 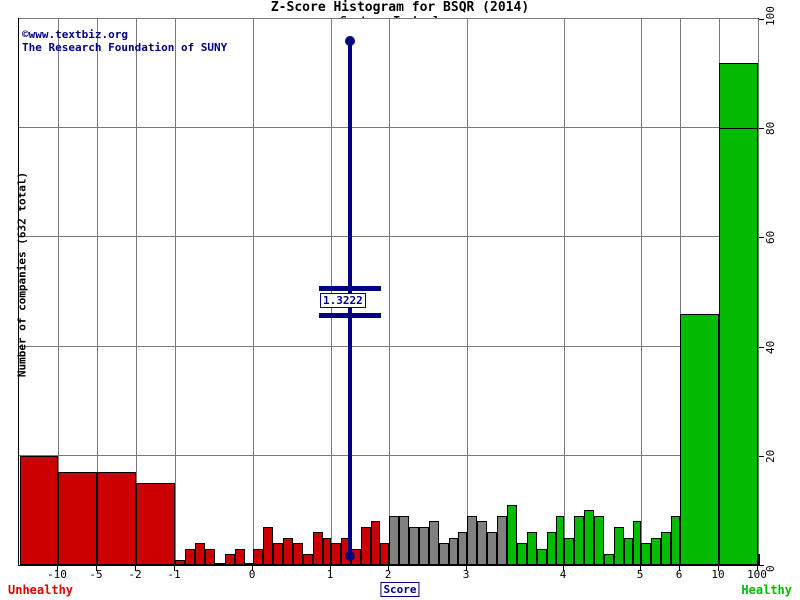 What do you see at coordinates (388, 574) in the screenshot?
I see `x-tick-label: 2` at bounding box center [388, 574].